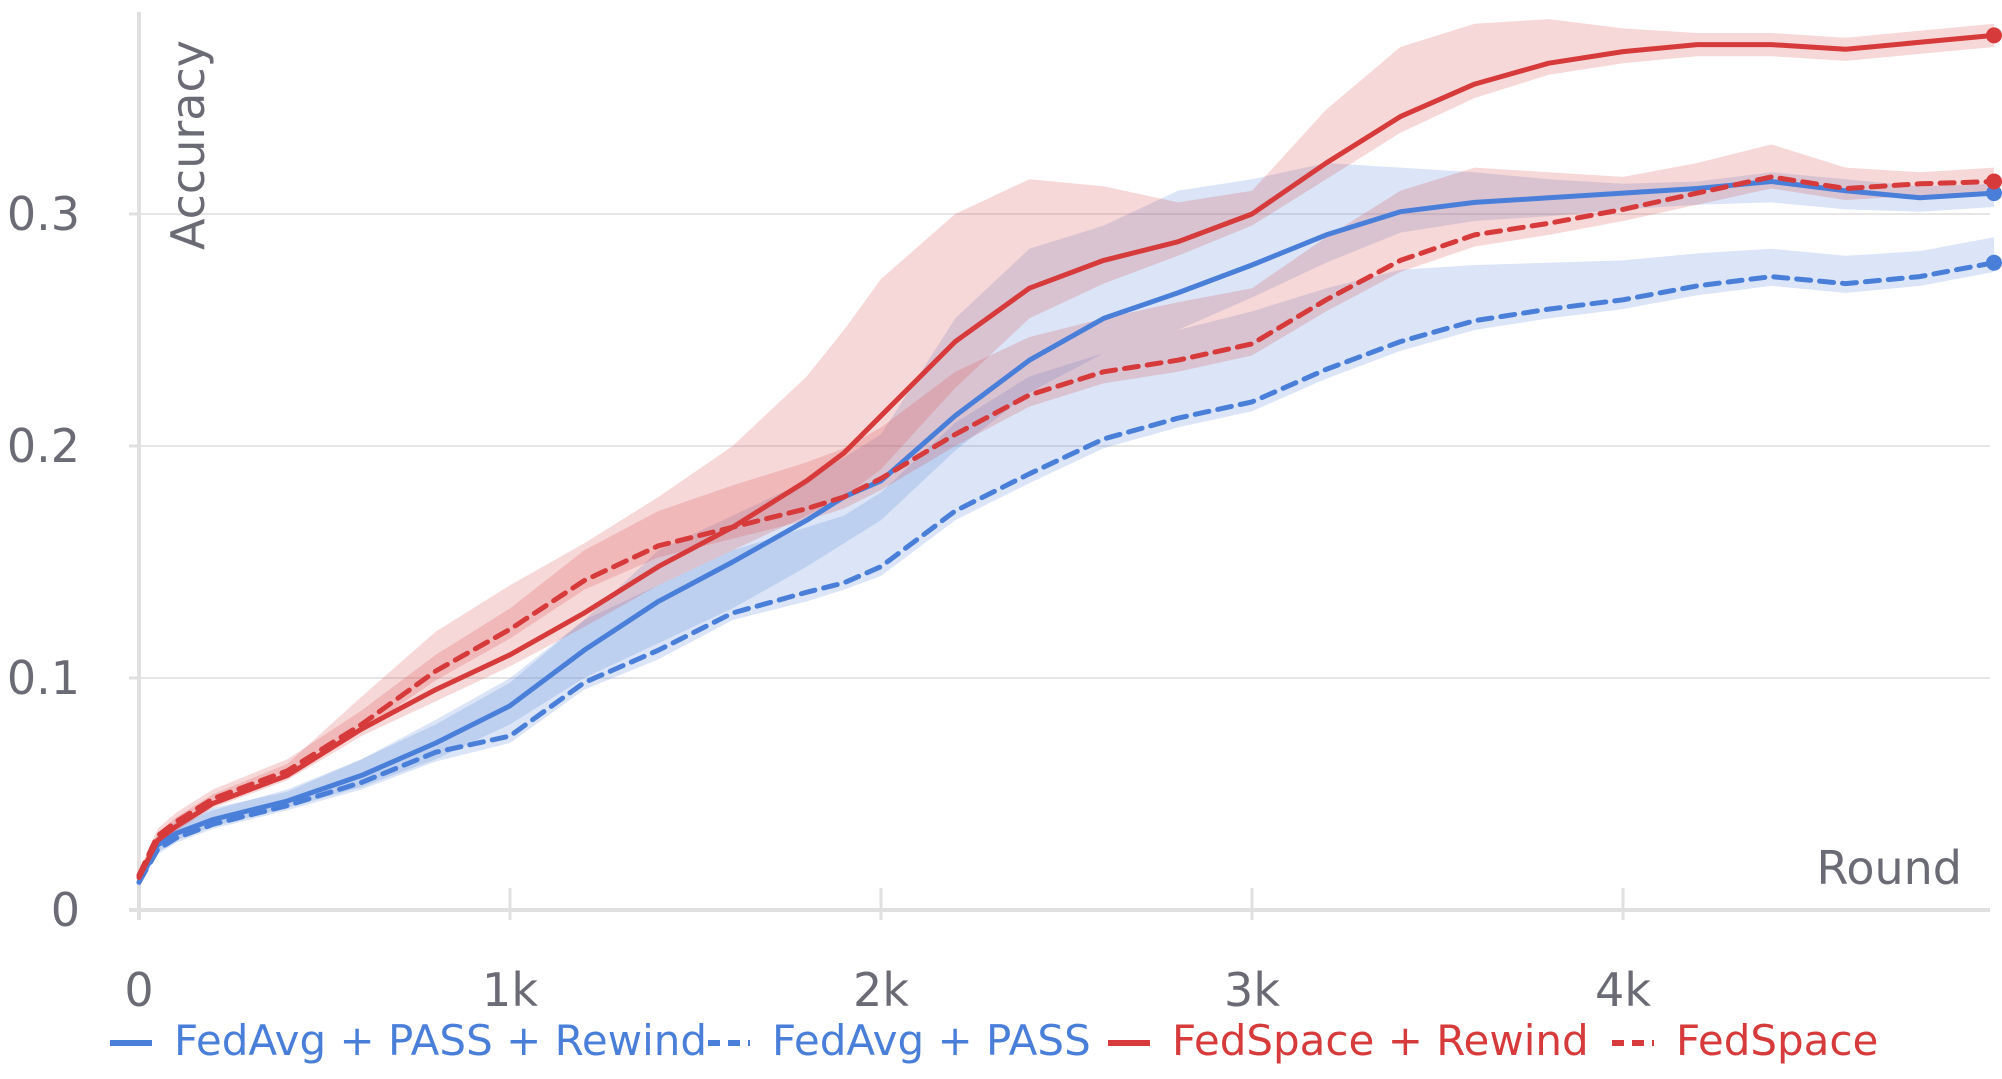 The width and height of the screenshot is (2002, 1079). I want to click on y-tick-label-3: 0.3, so click(43, 214).